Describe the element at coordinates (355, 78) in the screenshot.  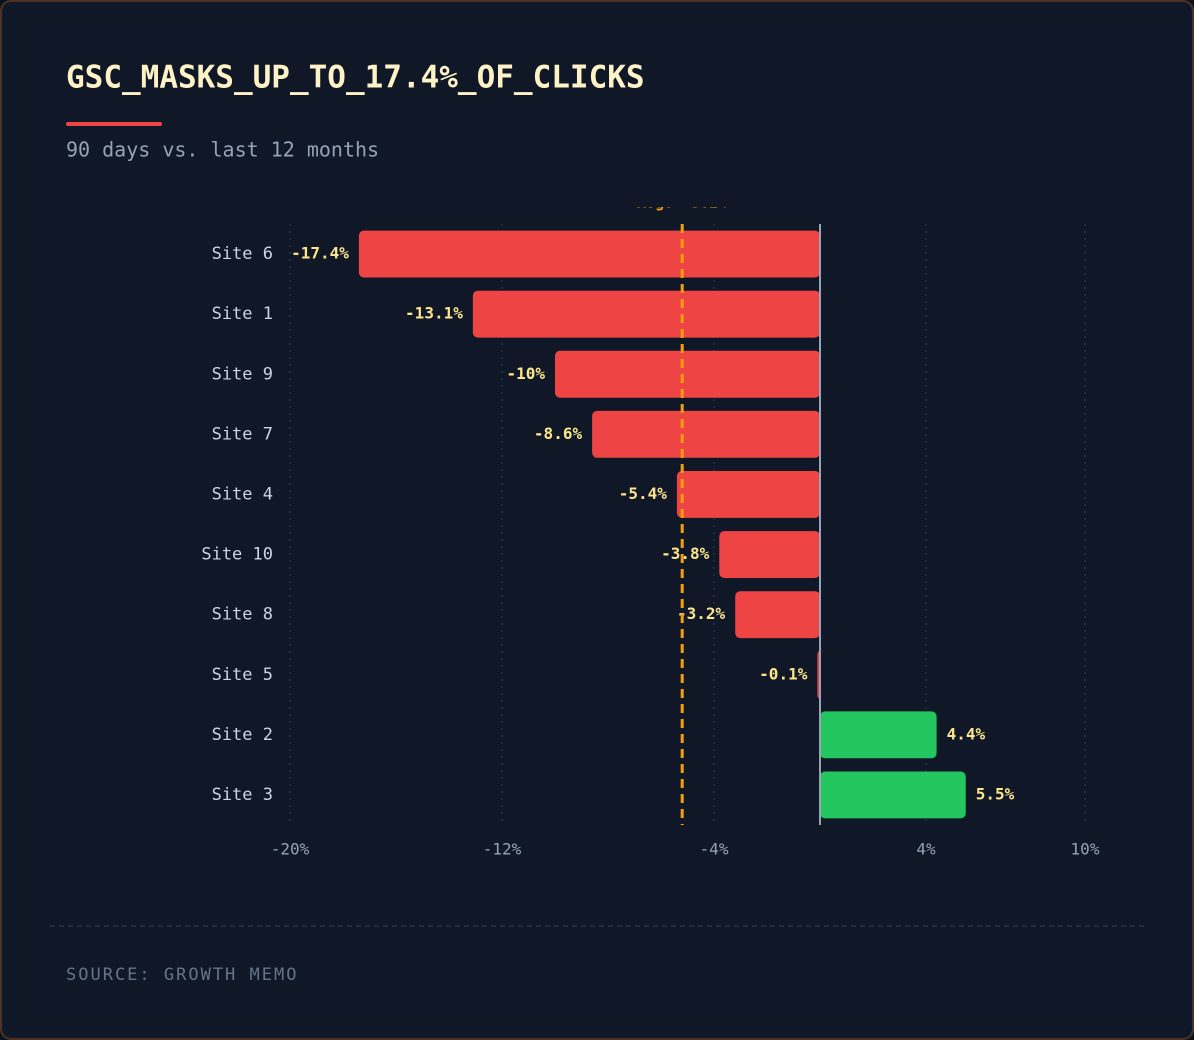
I see `chart-title: GSC_MASKS_UP_TO_17.4%_OF_CLICKS` at that location.